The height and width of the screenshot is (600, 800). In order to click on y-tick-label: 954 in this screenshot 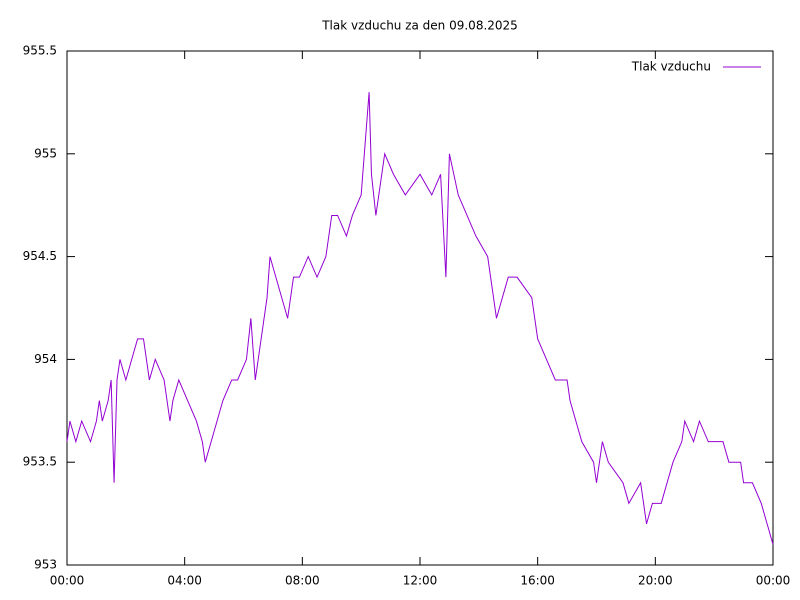, I will do `click(45, 359)`.